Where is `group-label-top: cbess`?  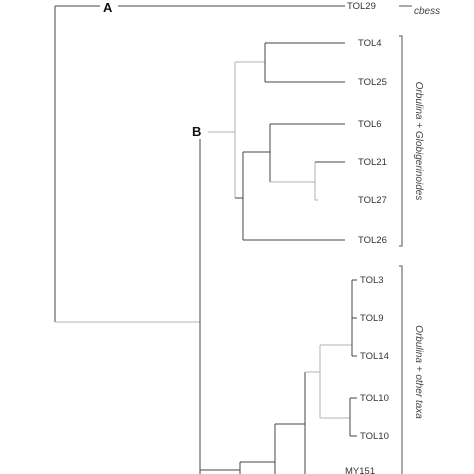 group-label-top: cbess is located at coordinates (427, 11).